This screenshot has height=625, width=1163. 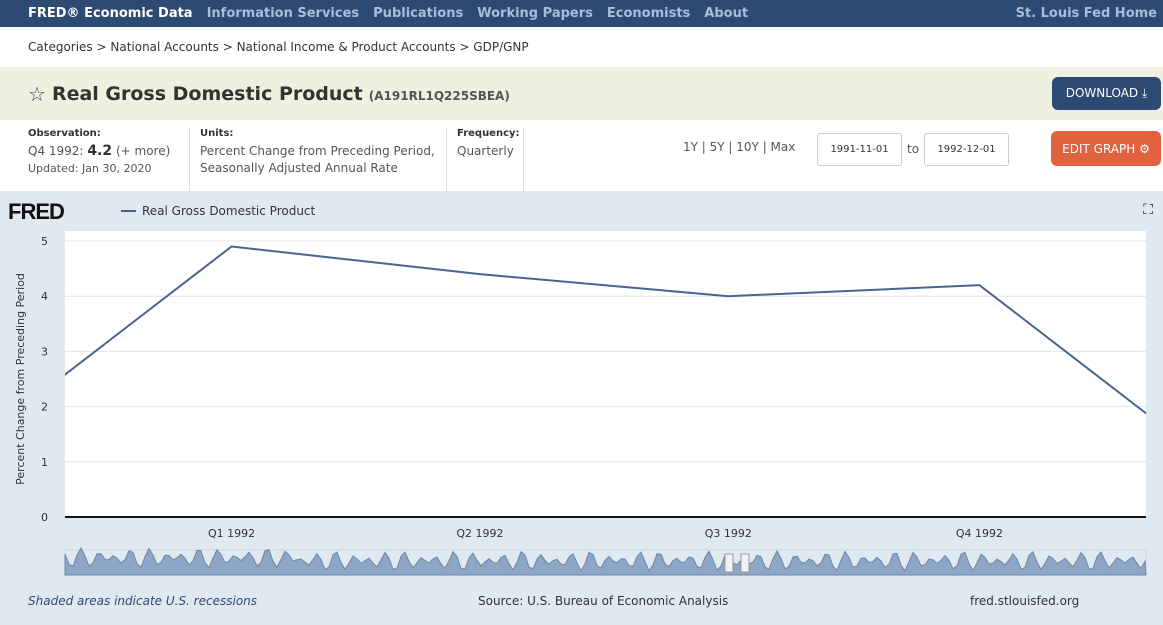 I want to click on st-louis-fed-home-link: St. Louis Fed Home, so click(x=1086, y=13).